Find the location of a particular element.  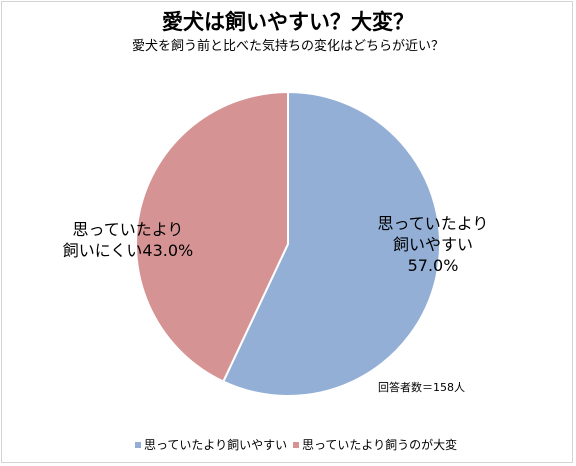

slice-label-line: 57.0% is located at coordinates (433, 265).